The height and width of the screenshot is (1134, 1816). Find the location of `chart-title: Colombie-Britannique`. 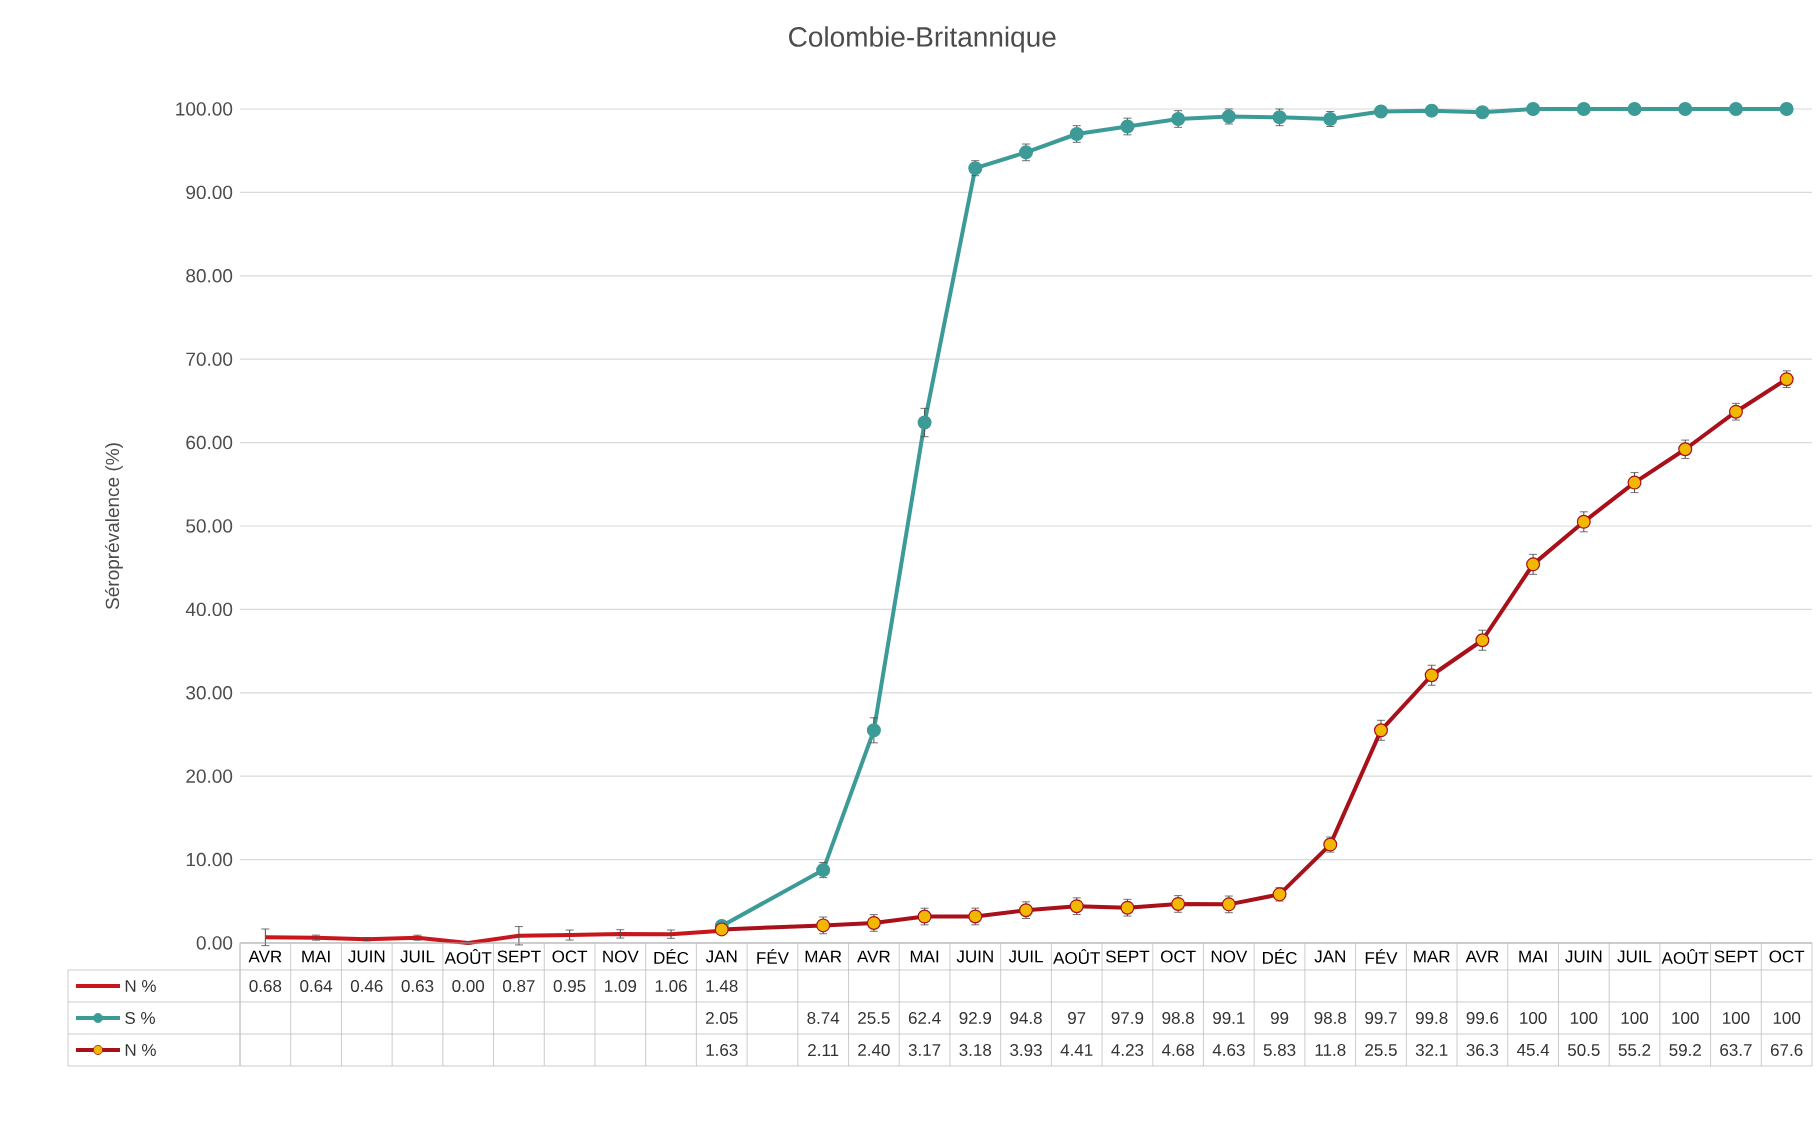

chart-title: Colombie-Britannique is located at coordinates (922, 39).